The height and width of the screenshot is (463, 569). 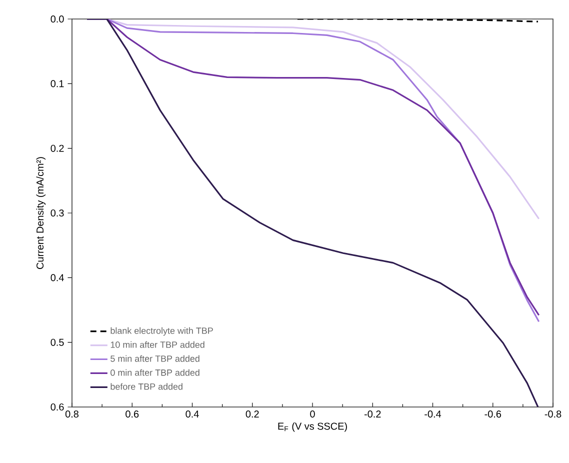 What do you see at coordinates (57, 19) in the screenshot?
I see `y-tick-label: 0.0` at bounding box center [57, 19].